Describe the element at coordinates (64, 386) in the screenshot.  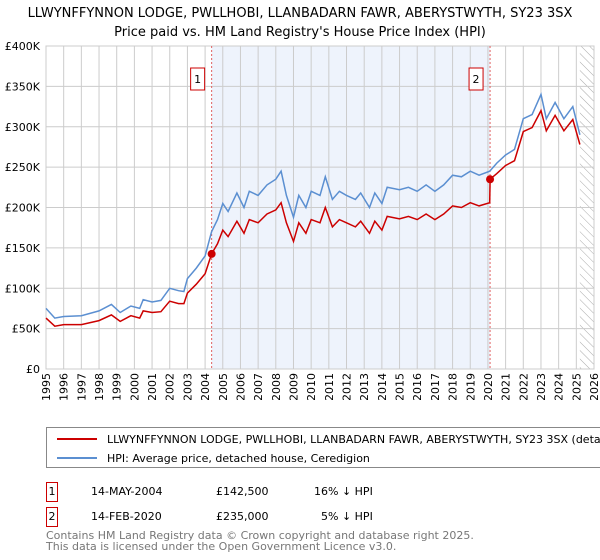
I see `x-tick-label: 1996` at that location.